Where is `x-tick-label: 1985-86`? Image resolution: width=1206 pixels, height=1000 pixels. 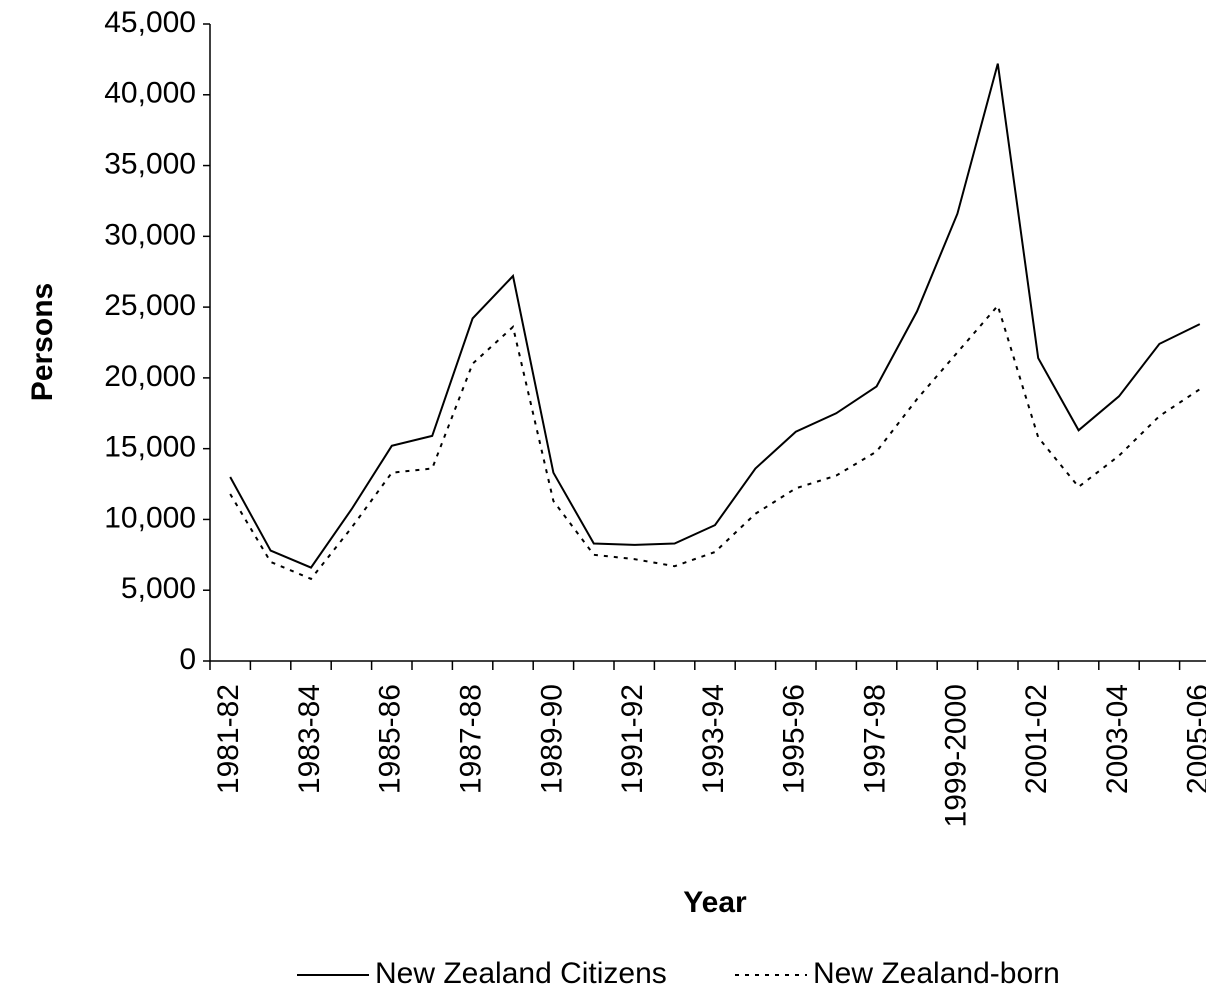 x-tick-label: 1985-86 is located at coordinates (390, 739).